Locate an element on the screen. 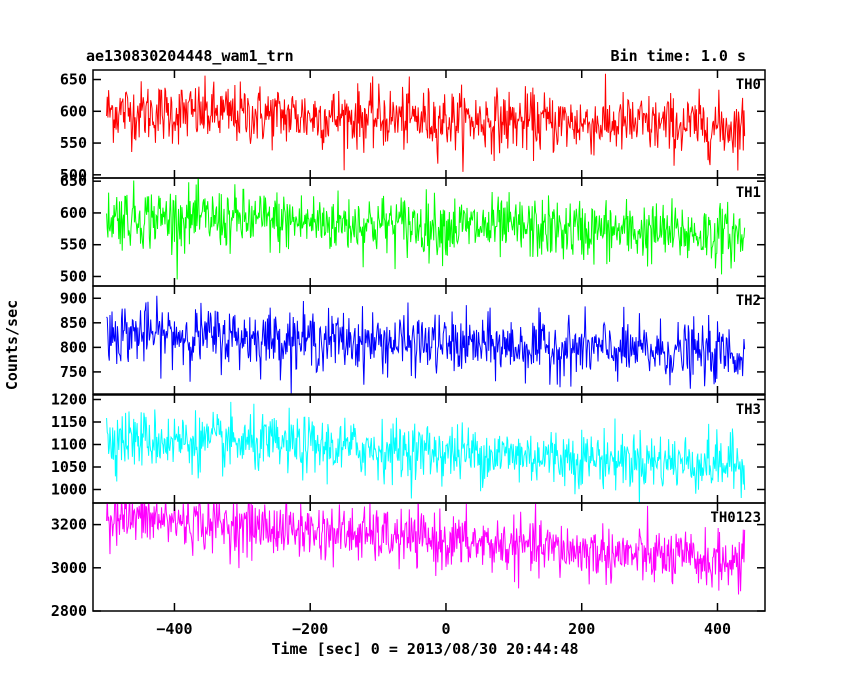  y-tick-label: 900 is located at coordinates (73, 298).